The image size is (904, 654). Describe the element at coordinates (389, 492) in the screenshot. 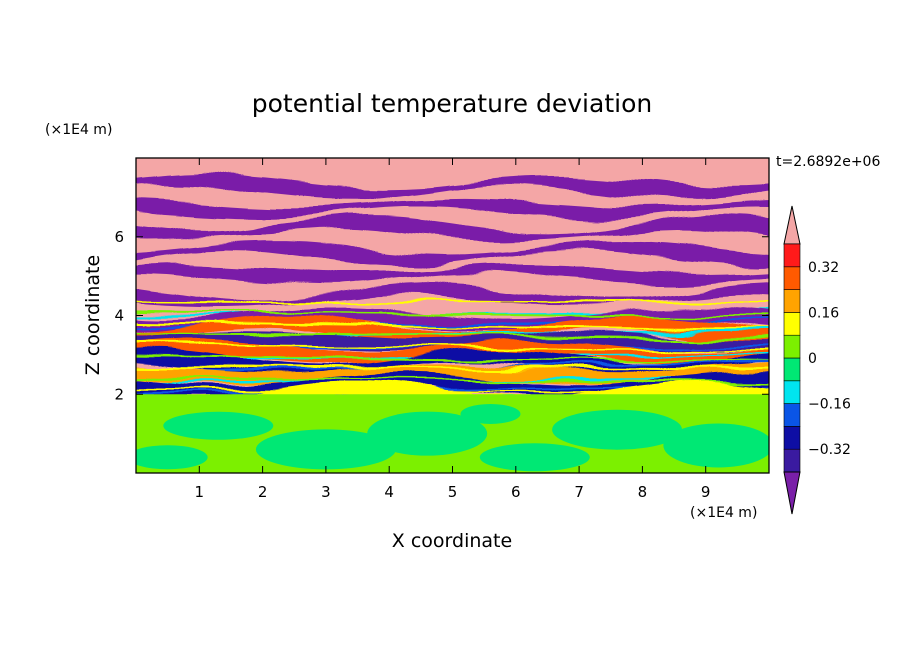

I see `x-tick-label: 4` at that location.